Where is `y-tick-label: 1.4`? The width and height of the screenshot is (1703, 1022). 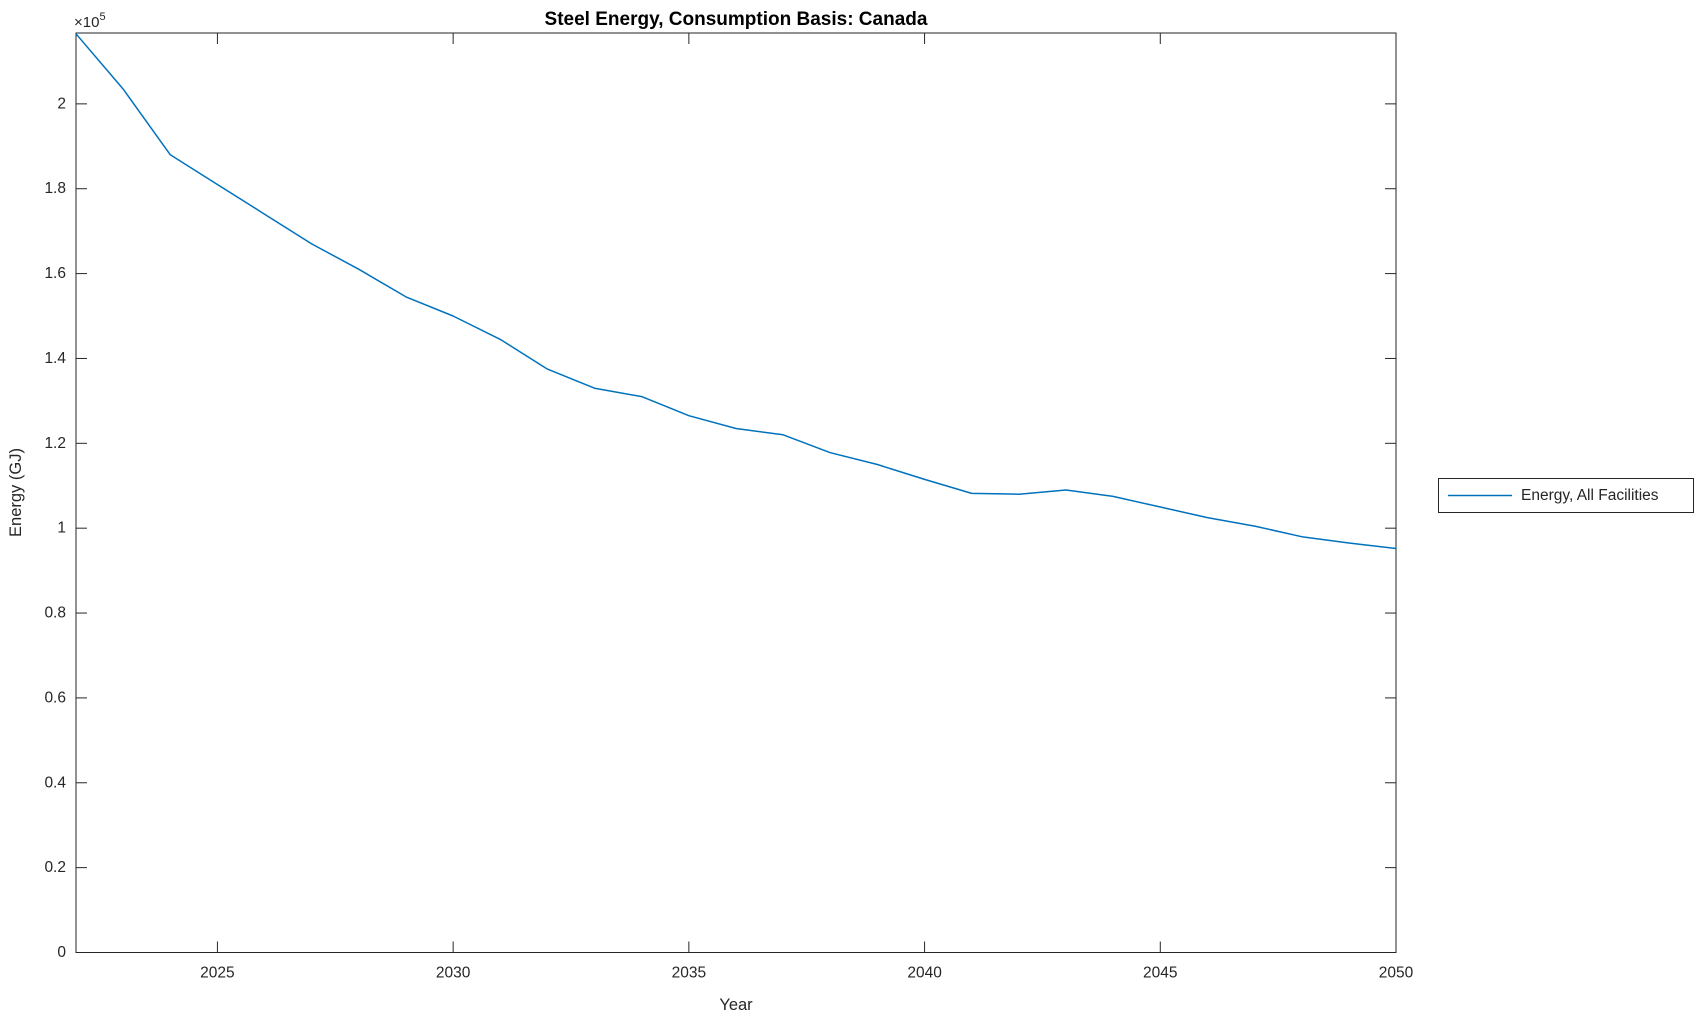
y-tick-label: 1.4 is located at coordinates (55, 358).